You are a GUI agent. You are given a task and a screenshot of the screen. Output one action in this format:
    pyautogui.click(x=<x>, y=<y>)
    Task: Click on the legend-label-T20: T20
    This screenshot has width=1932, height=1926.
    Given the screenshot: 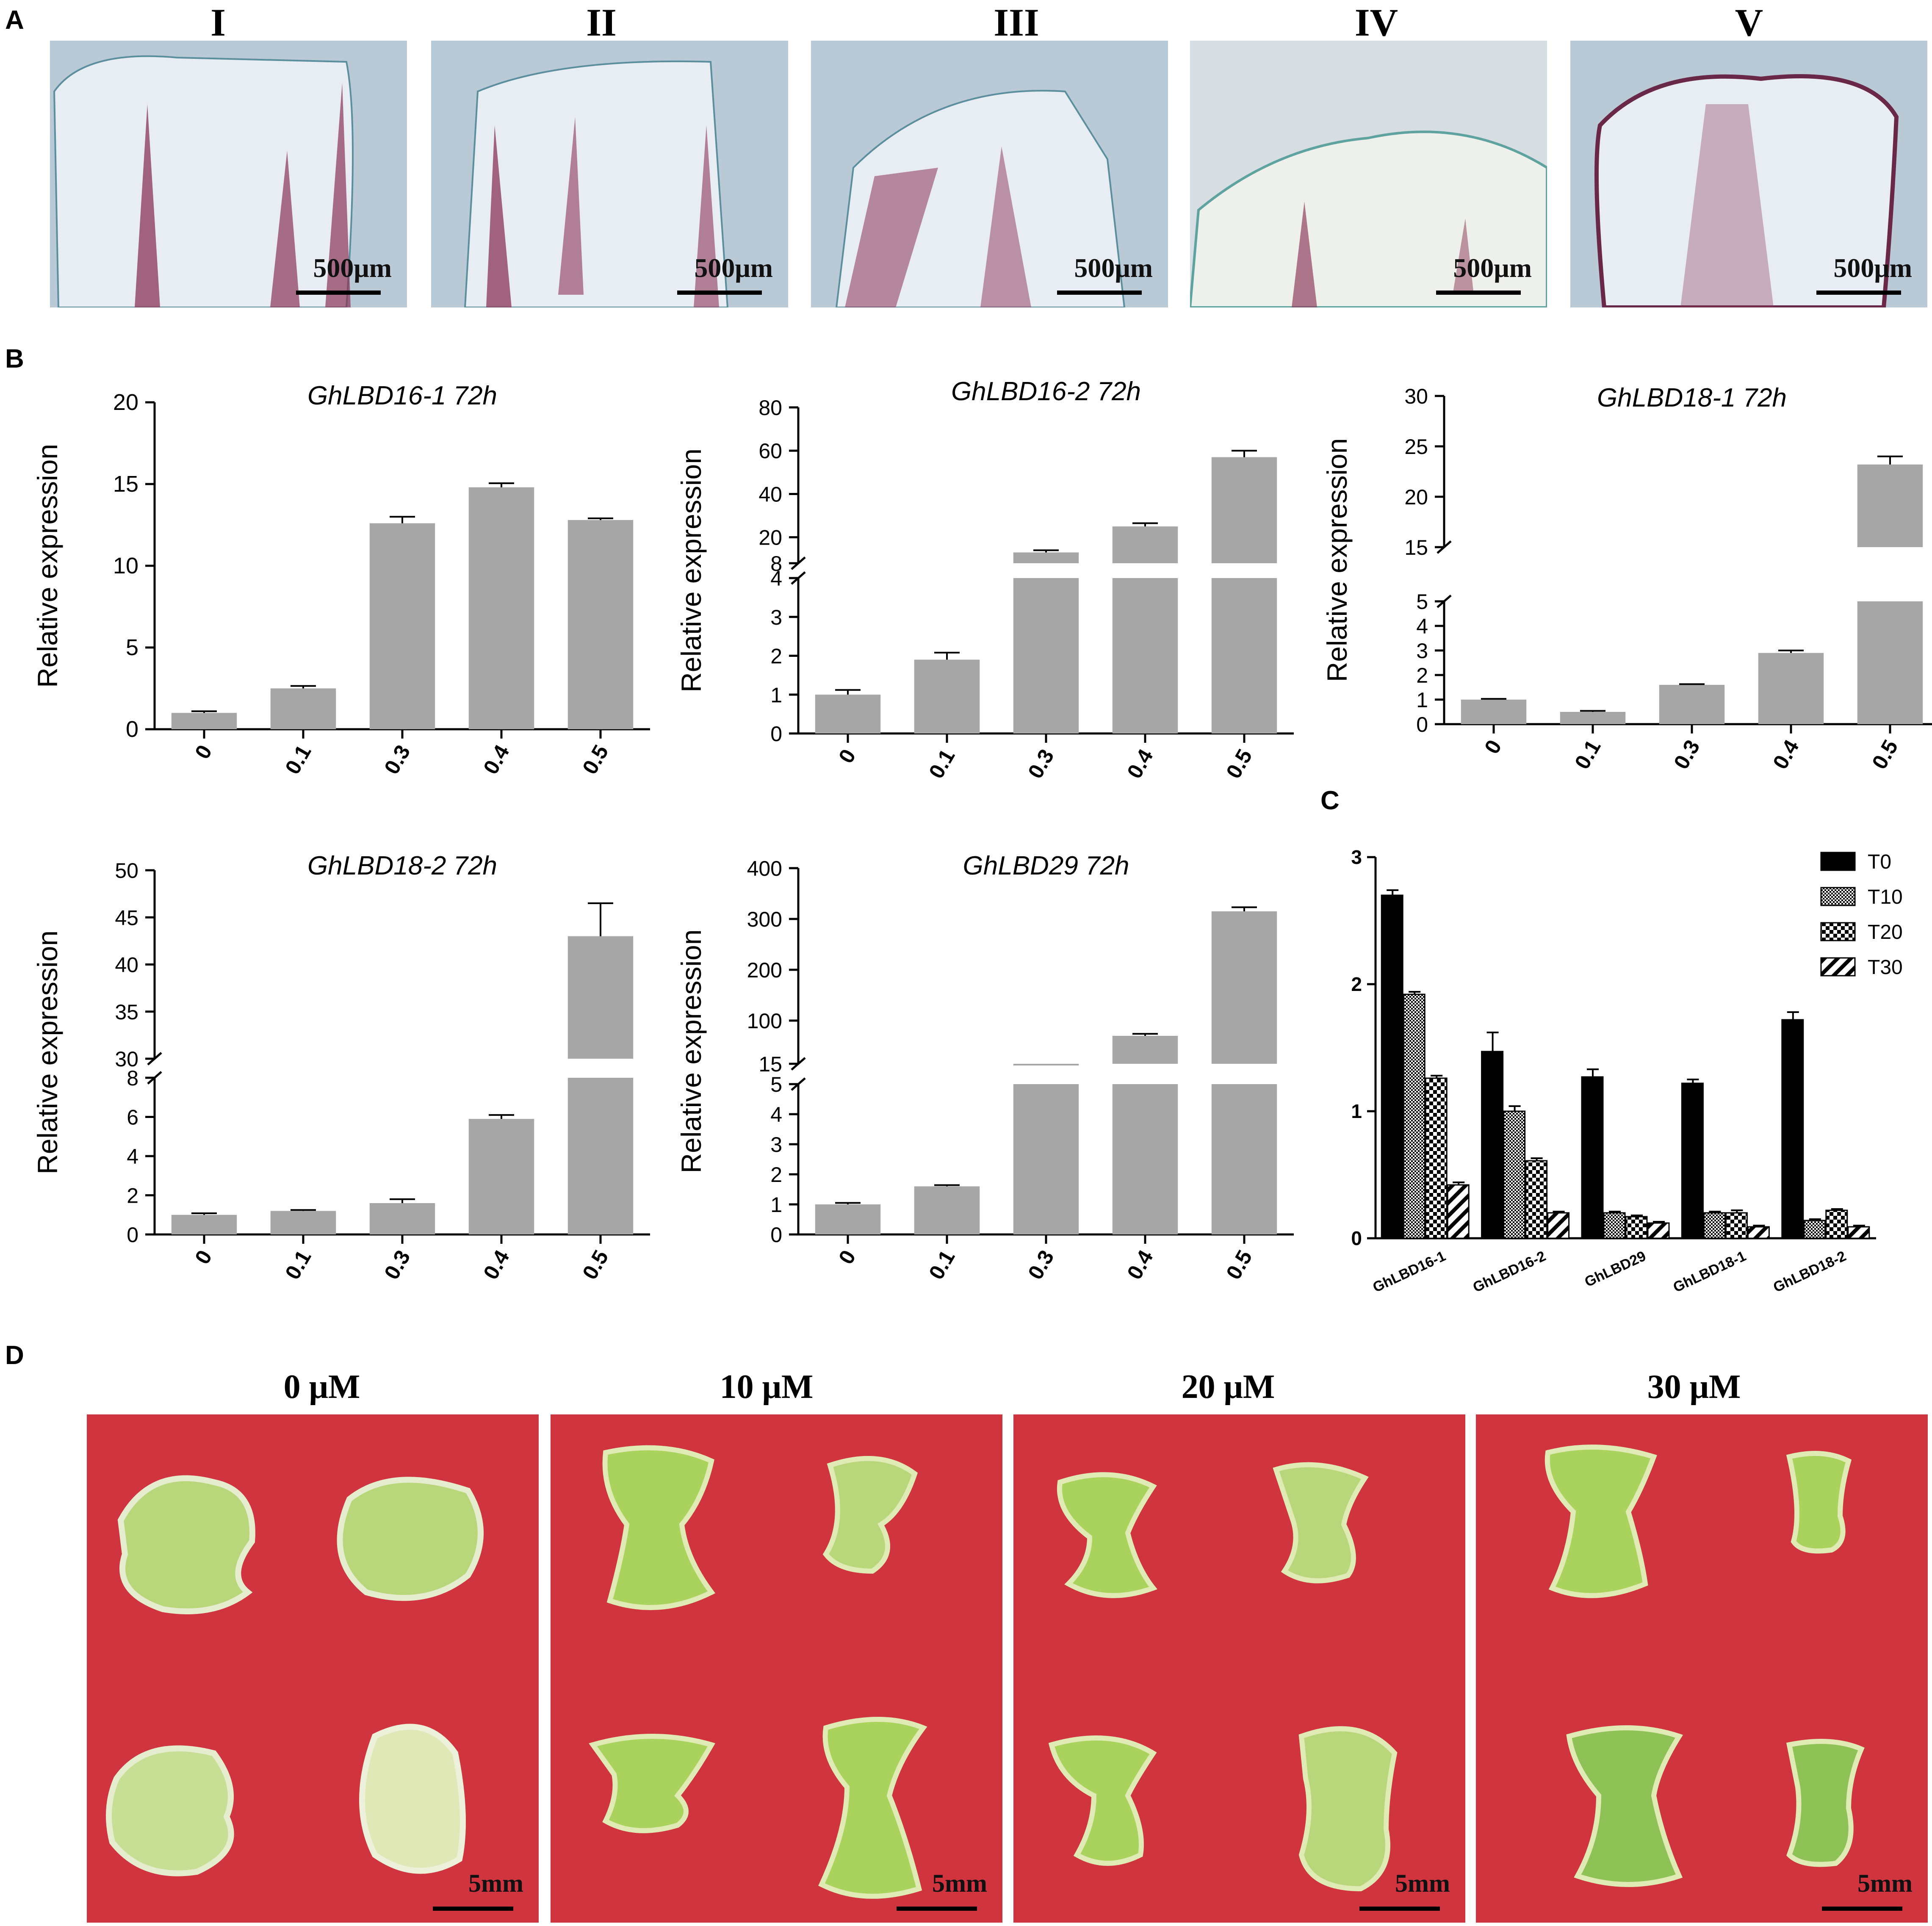 What is the action you would take?
    pyautogui.click(x=1885, y=932)
    